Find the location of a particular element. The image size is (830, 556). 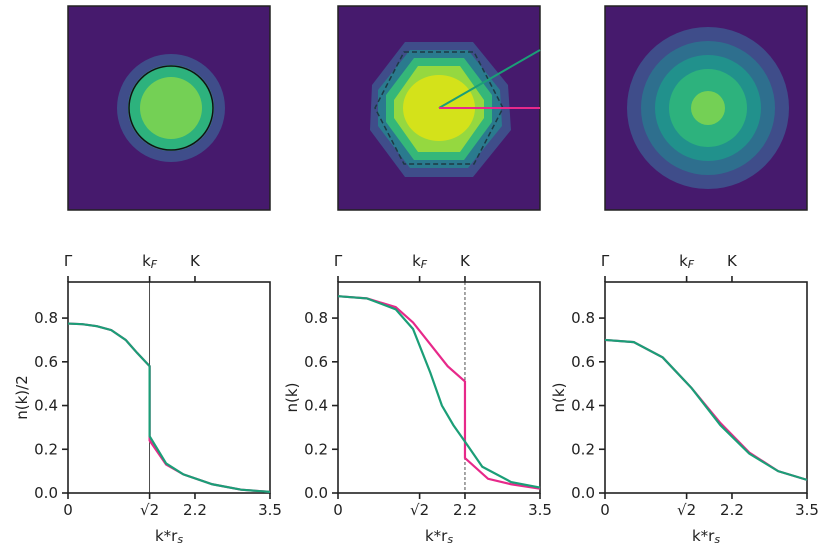

y-axis-label: n(k)/2 is located at coordinates (22, 397).